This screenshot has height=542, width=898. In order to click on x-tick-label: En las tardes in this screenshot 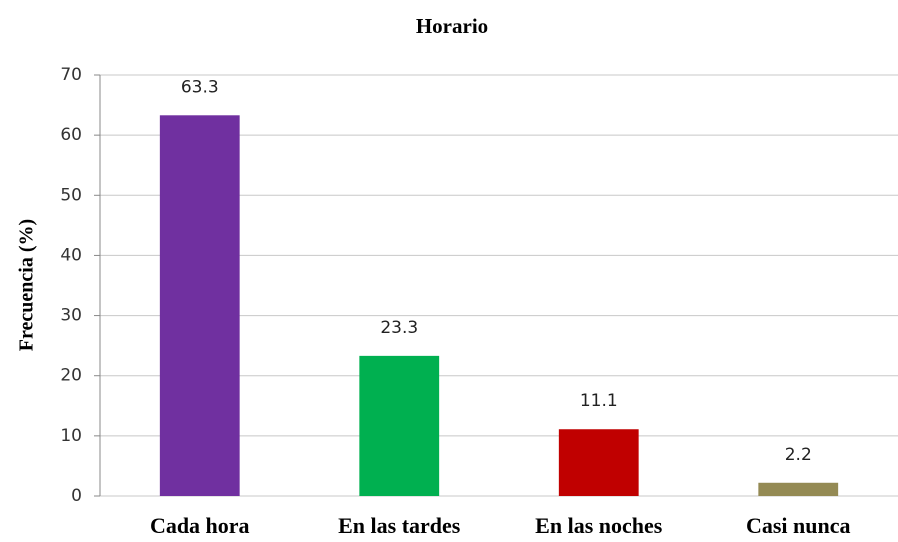, I will do `click(399, 525)`.